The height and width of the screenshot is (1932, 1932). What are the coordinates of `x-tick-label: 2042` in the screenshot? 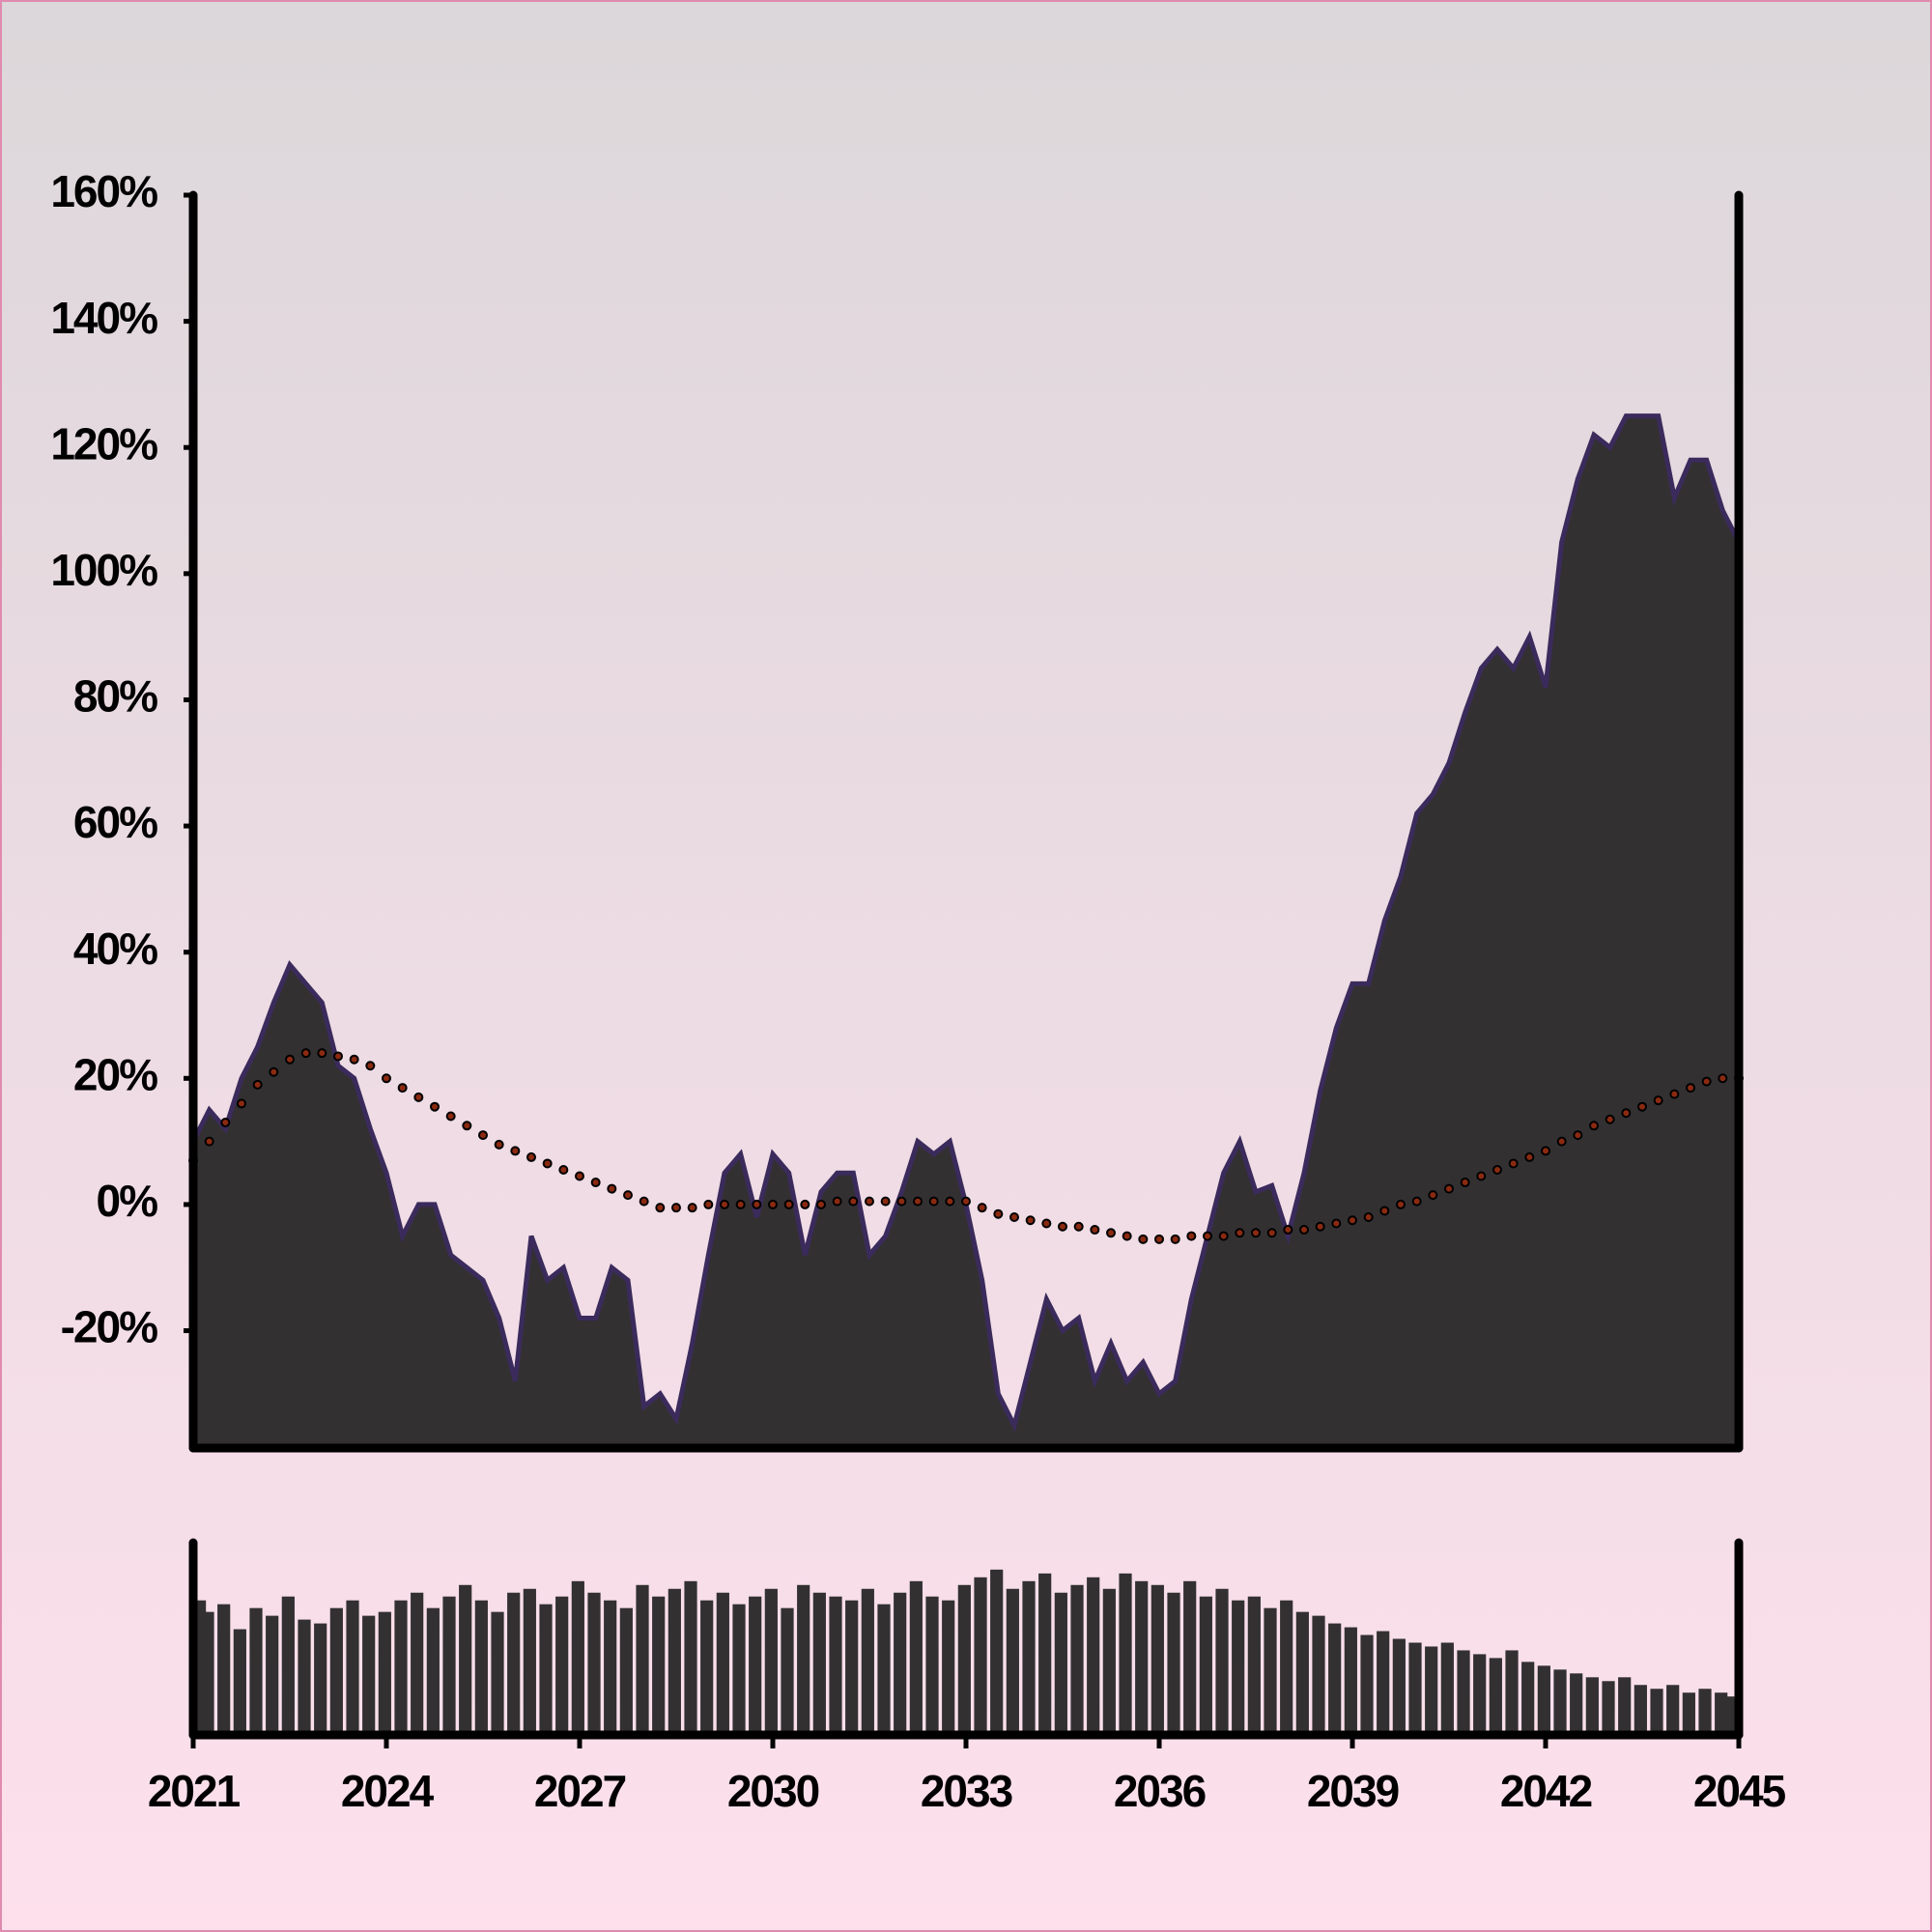 It's located at (1546, 1791).